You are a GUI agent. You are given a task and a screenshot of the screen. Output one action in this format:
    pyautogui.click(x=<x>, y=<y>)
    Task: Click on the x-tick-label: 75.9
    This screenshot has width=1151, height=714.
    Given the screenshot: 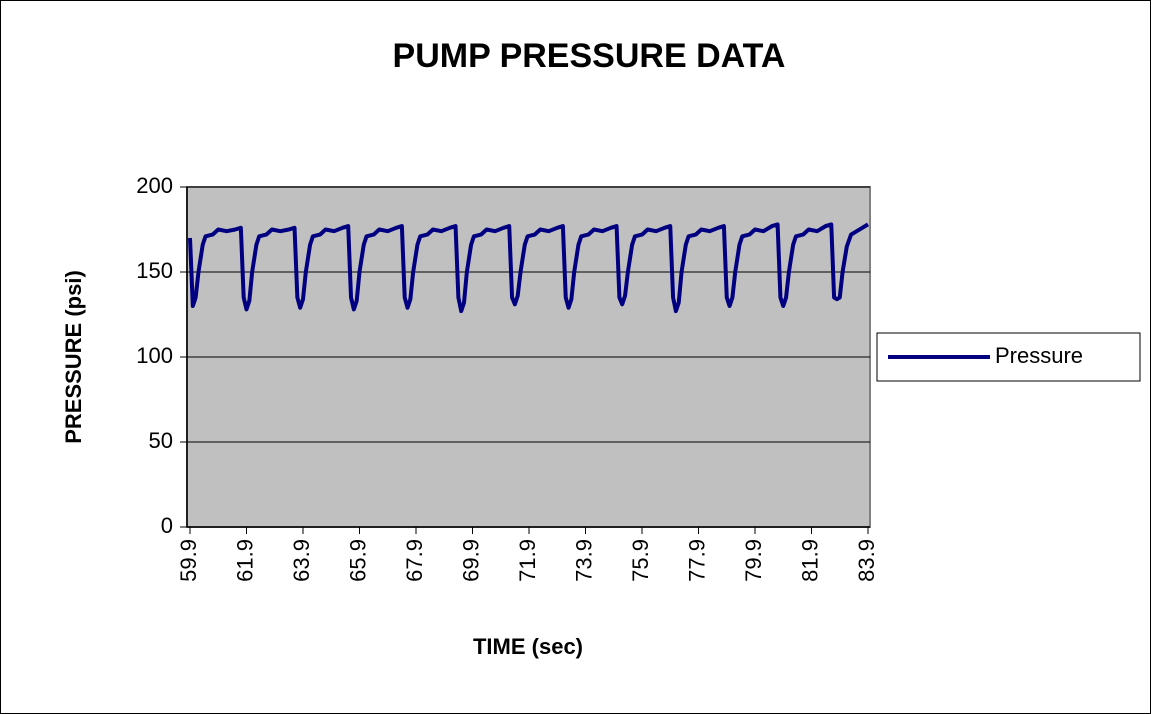 What is the action you would take?
    pyautogui.click(x=640, y=560)
    